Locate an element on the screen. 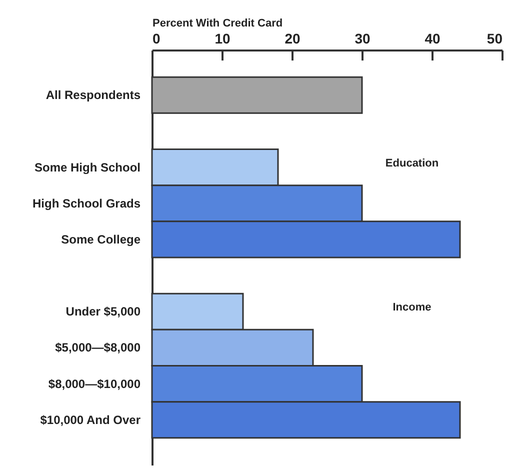 The height and width of the screenshot is (470, 513). x-tick-label: 30 is located at coordinates (362, 38).